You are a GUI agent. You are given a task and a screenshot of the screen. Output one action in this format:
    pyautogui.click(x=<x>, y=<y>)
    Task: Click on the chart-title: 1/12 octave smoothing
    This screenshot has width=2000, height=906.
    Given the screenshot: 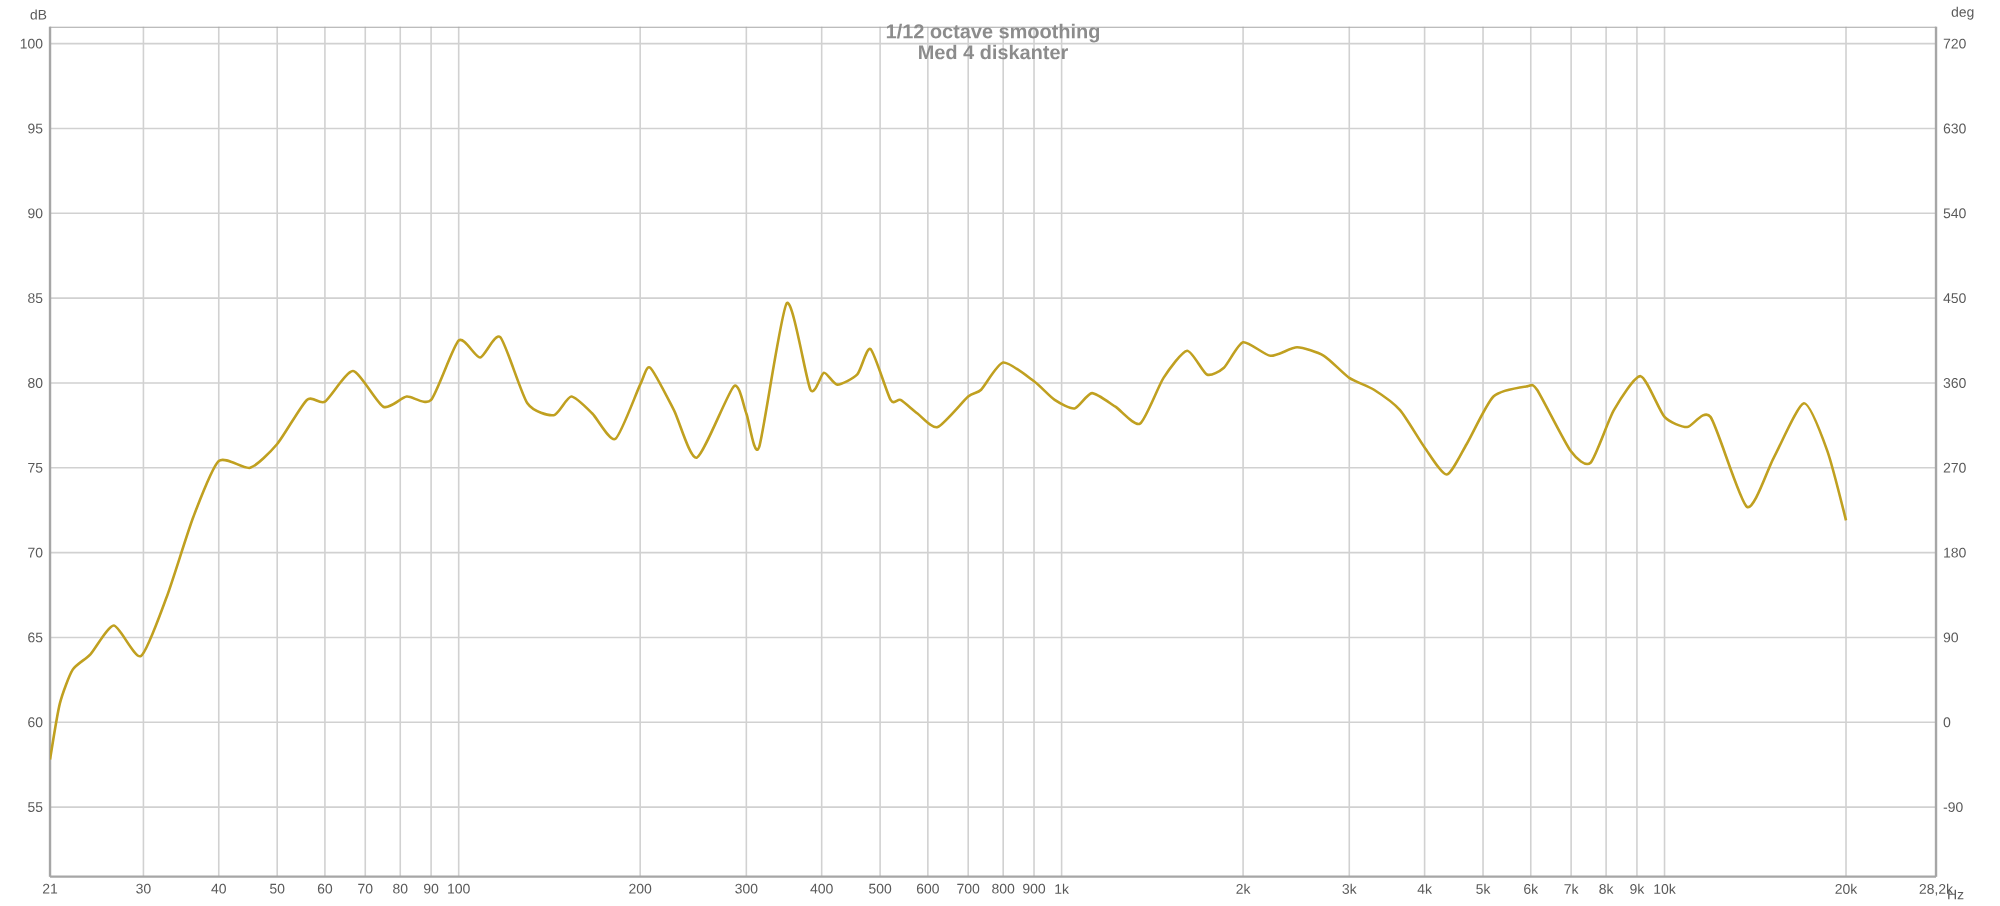 What is the action you would take?
    pyautogui.click(x=993, y=33)
    